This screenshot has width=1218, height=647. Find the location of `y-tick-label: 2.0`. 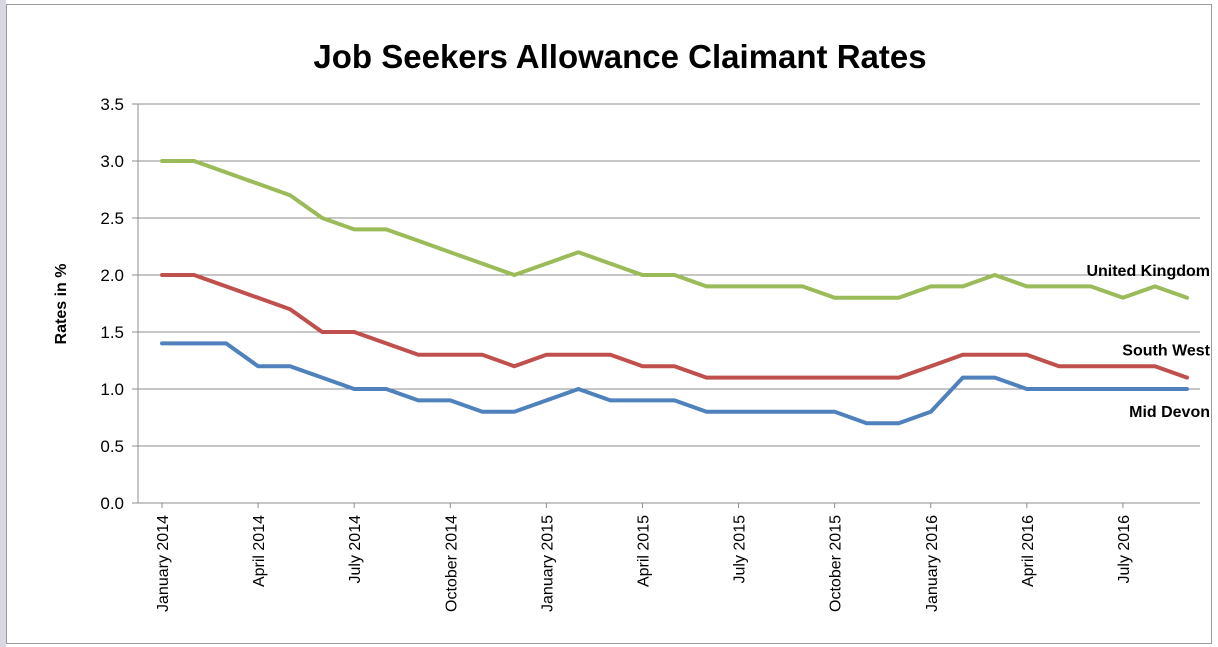

y-tick-label: 2.0 is located at coordinates (112, 275).